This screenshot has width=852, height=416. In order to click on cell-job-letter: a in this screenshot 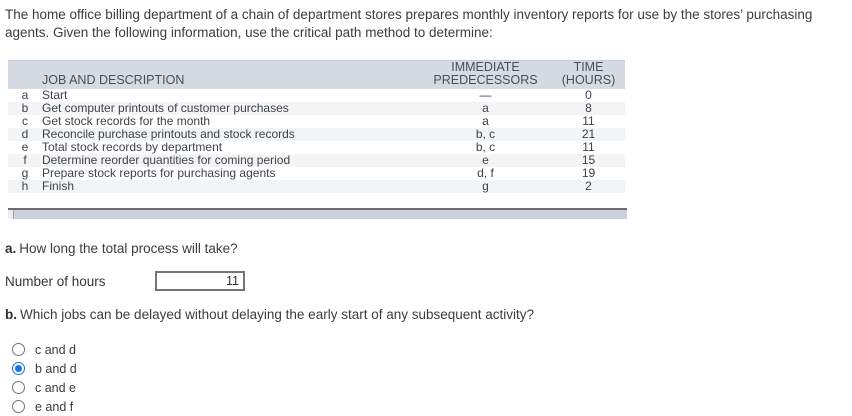, I will do `click(25, 95)`.